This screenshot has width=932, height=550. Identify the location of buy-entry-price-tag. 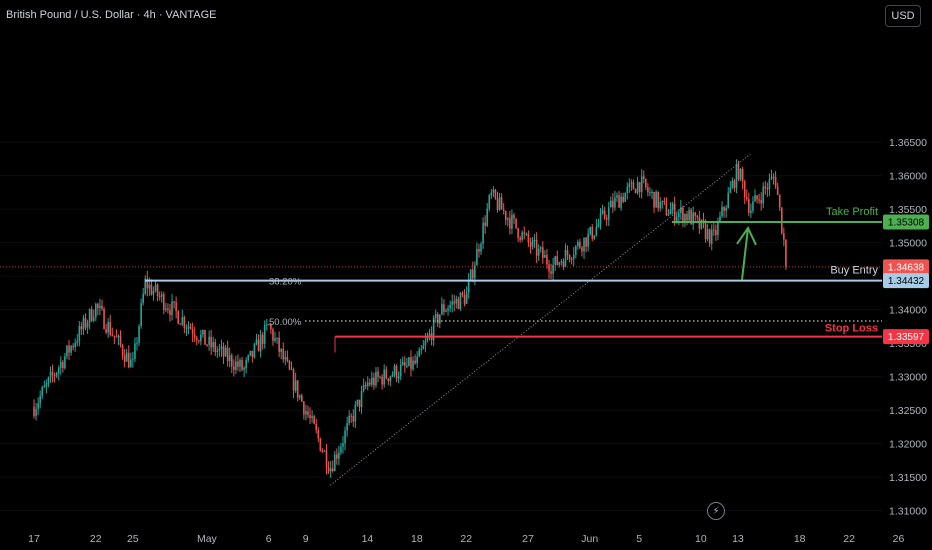
(906, 281).